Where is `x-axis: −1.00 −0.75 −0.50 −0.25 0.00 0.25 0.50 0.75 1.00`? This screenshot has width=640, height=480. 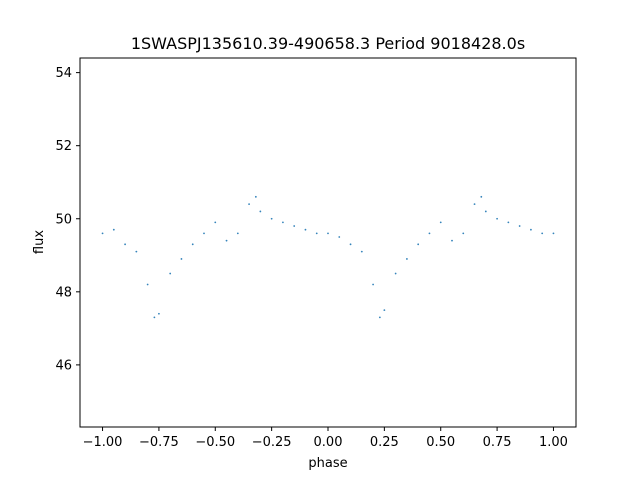 x-axis: −1.00 −0.75 −0.50 −0.25 0.00 0.25 0.50 0.75 1.00 is located at coordinates (325, 438).